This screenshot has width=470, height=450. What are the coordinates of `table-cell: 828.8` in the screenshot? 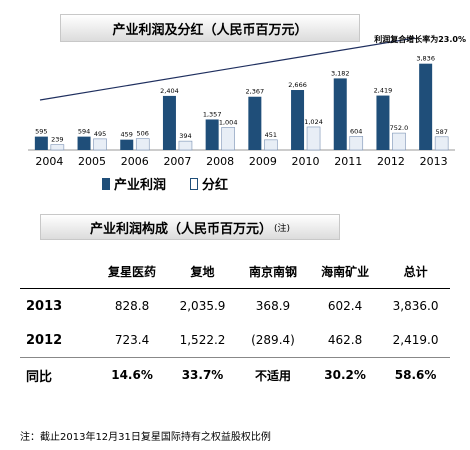 It's located at (132, 306).